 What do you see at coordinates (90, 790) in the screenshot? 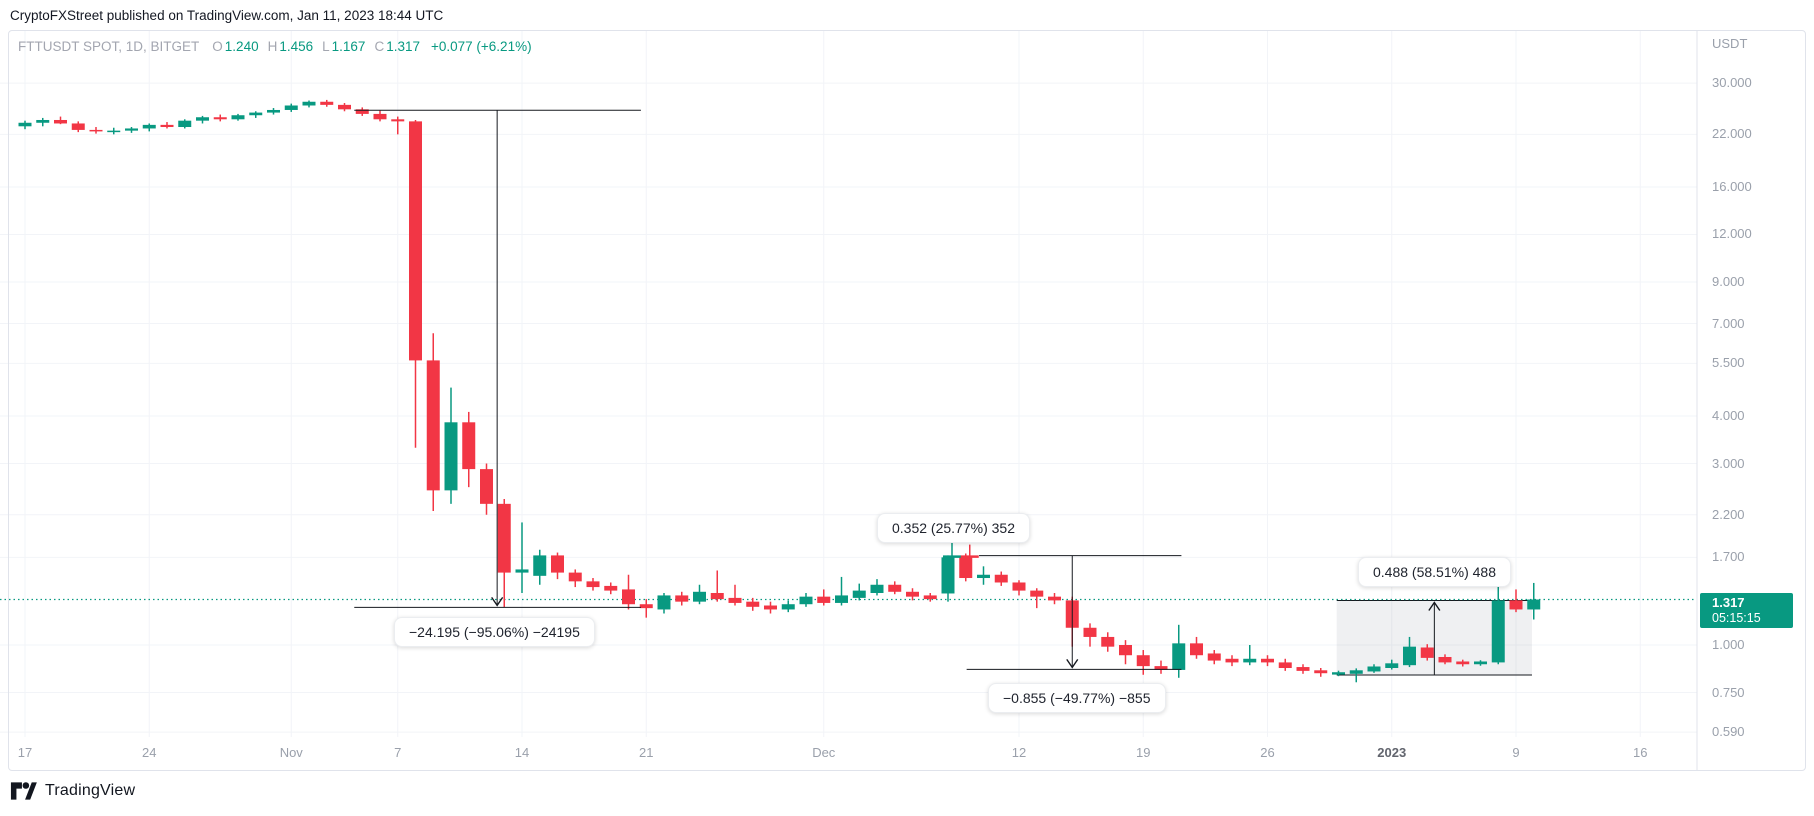
I see `tradingview-brand-text: TradingView` at bounding box center [90, 790].